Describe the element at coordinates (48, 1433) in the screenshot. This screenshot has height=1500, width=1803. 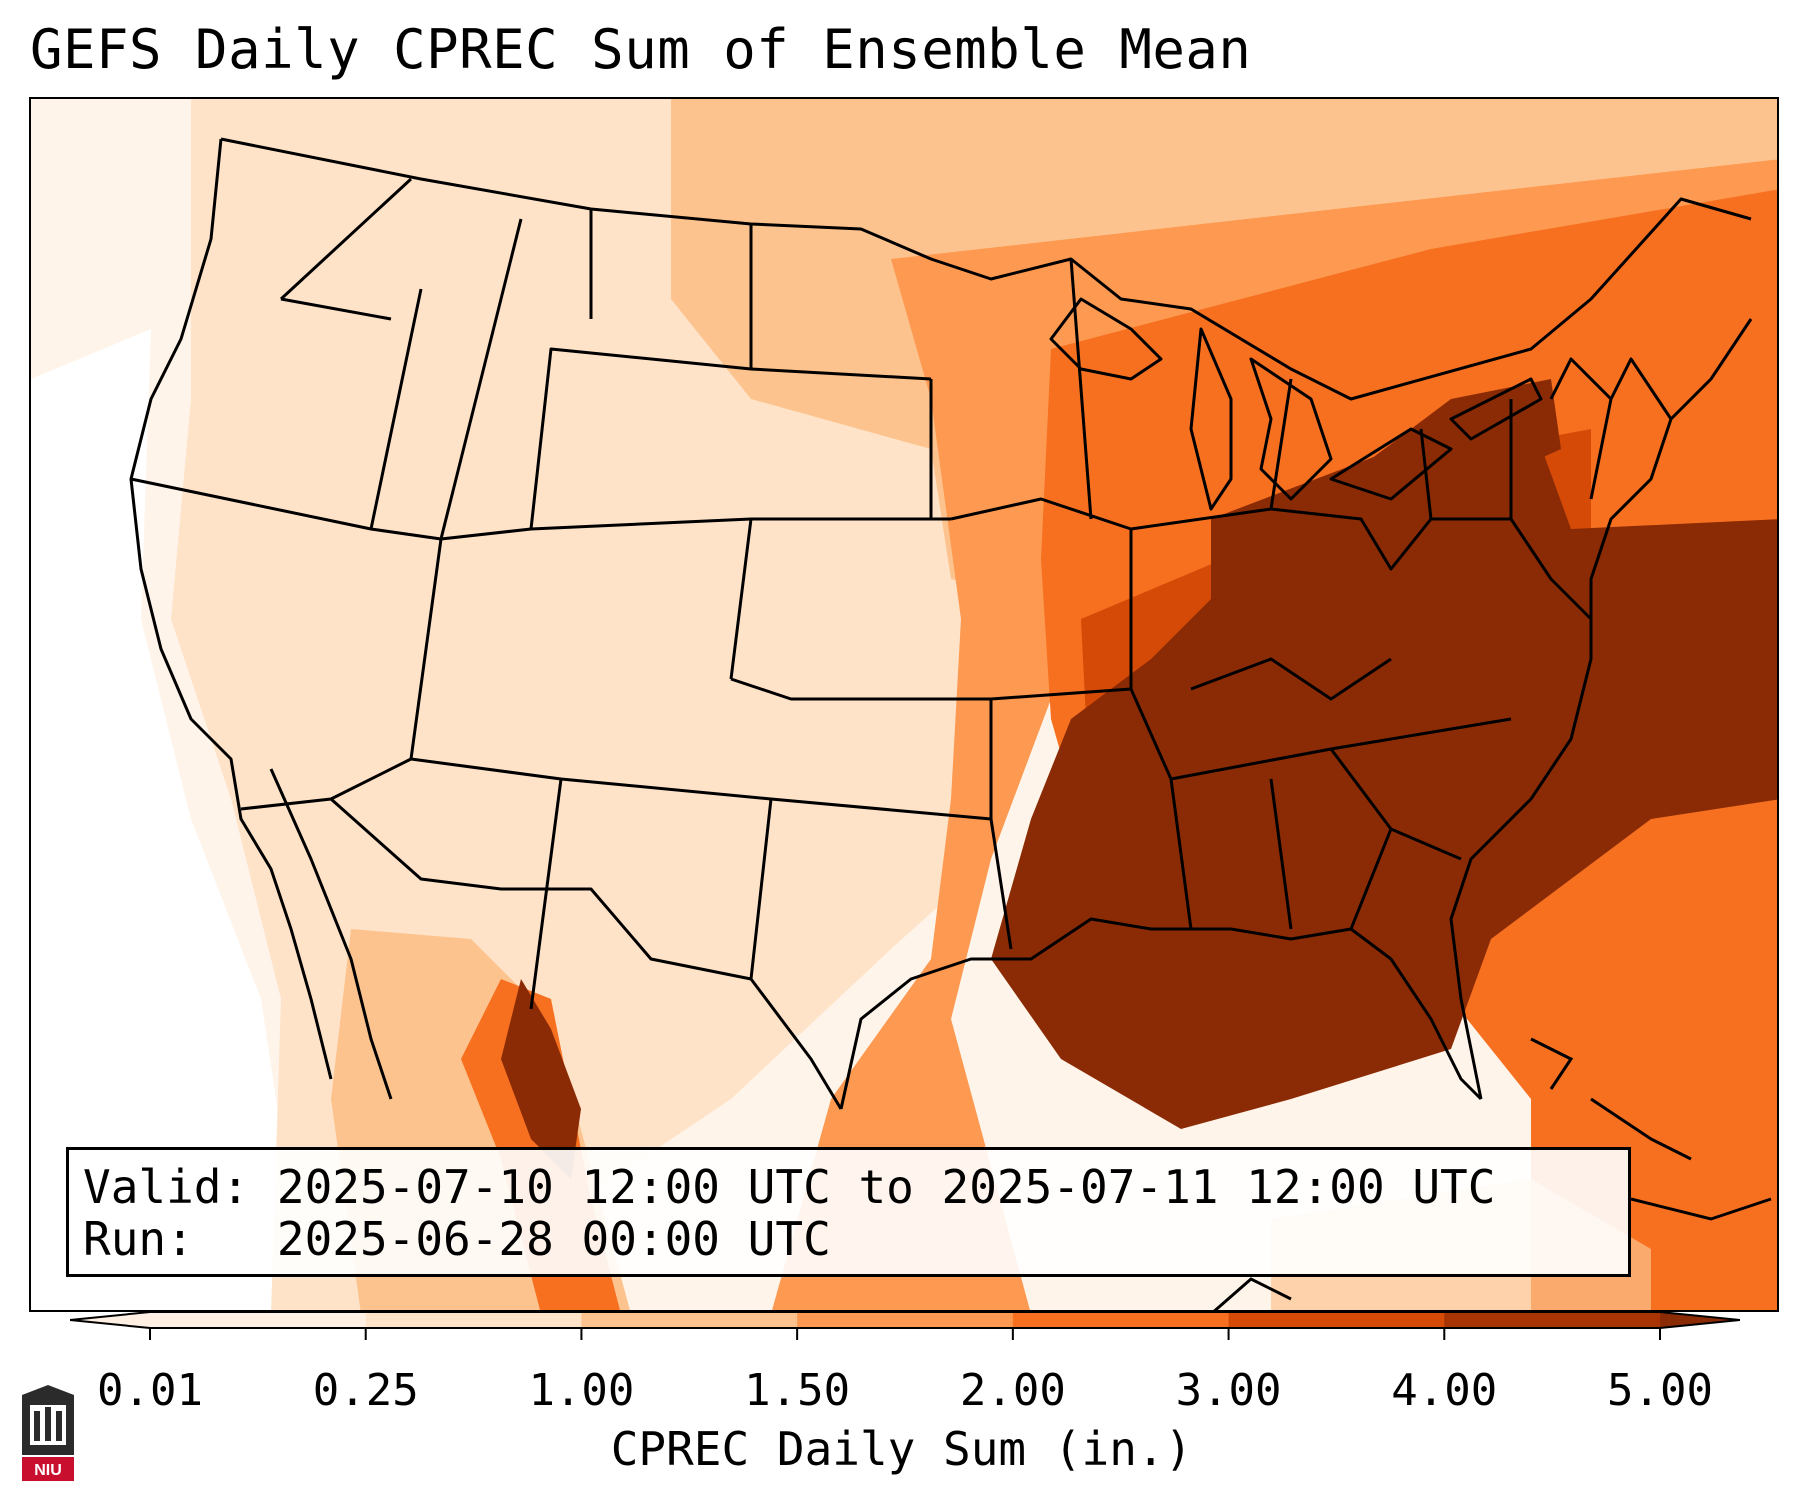
I see `niu-logo-icon: NIU` at that location.